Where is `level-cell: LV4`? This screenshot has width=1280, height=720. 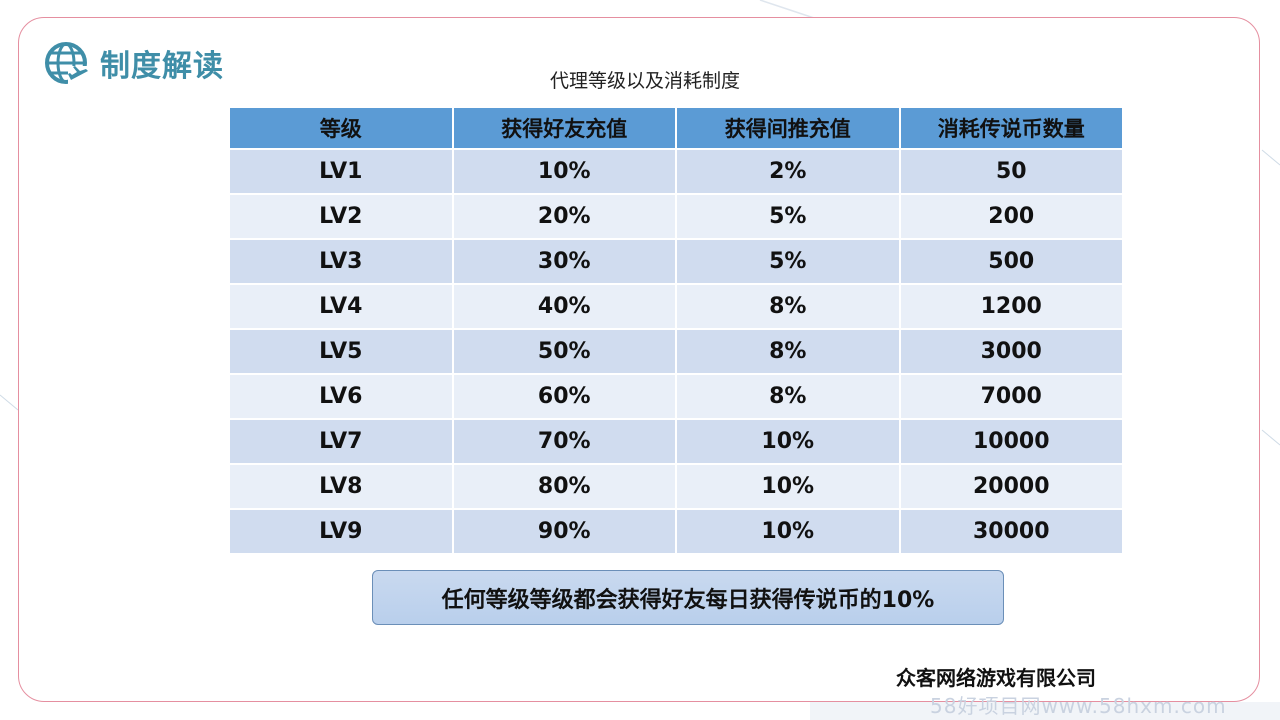
level-cell: LV4 is located at coordinates (341, 306).